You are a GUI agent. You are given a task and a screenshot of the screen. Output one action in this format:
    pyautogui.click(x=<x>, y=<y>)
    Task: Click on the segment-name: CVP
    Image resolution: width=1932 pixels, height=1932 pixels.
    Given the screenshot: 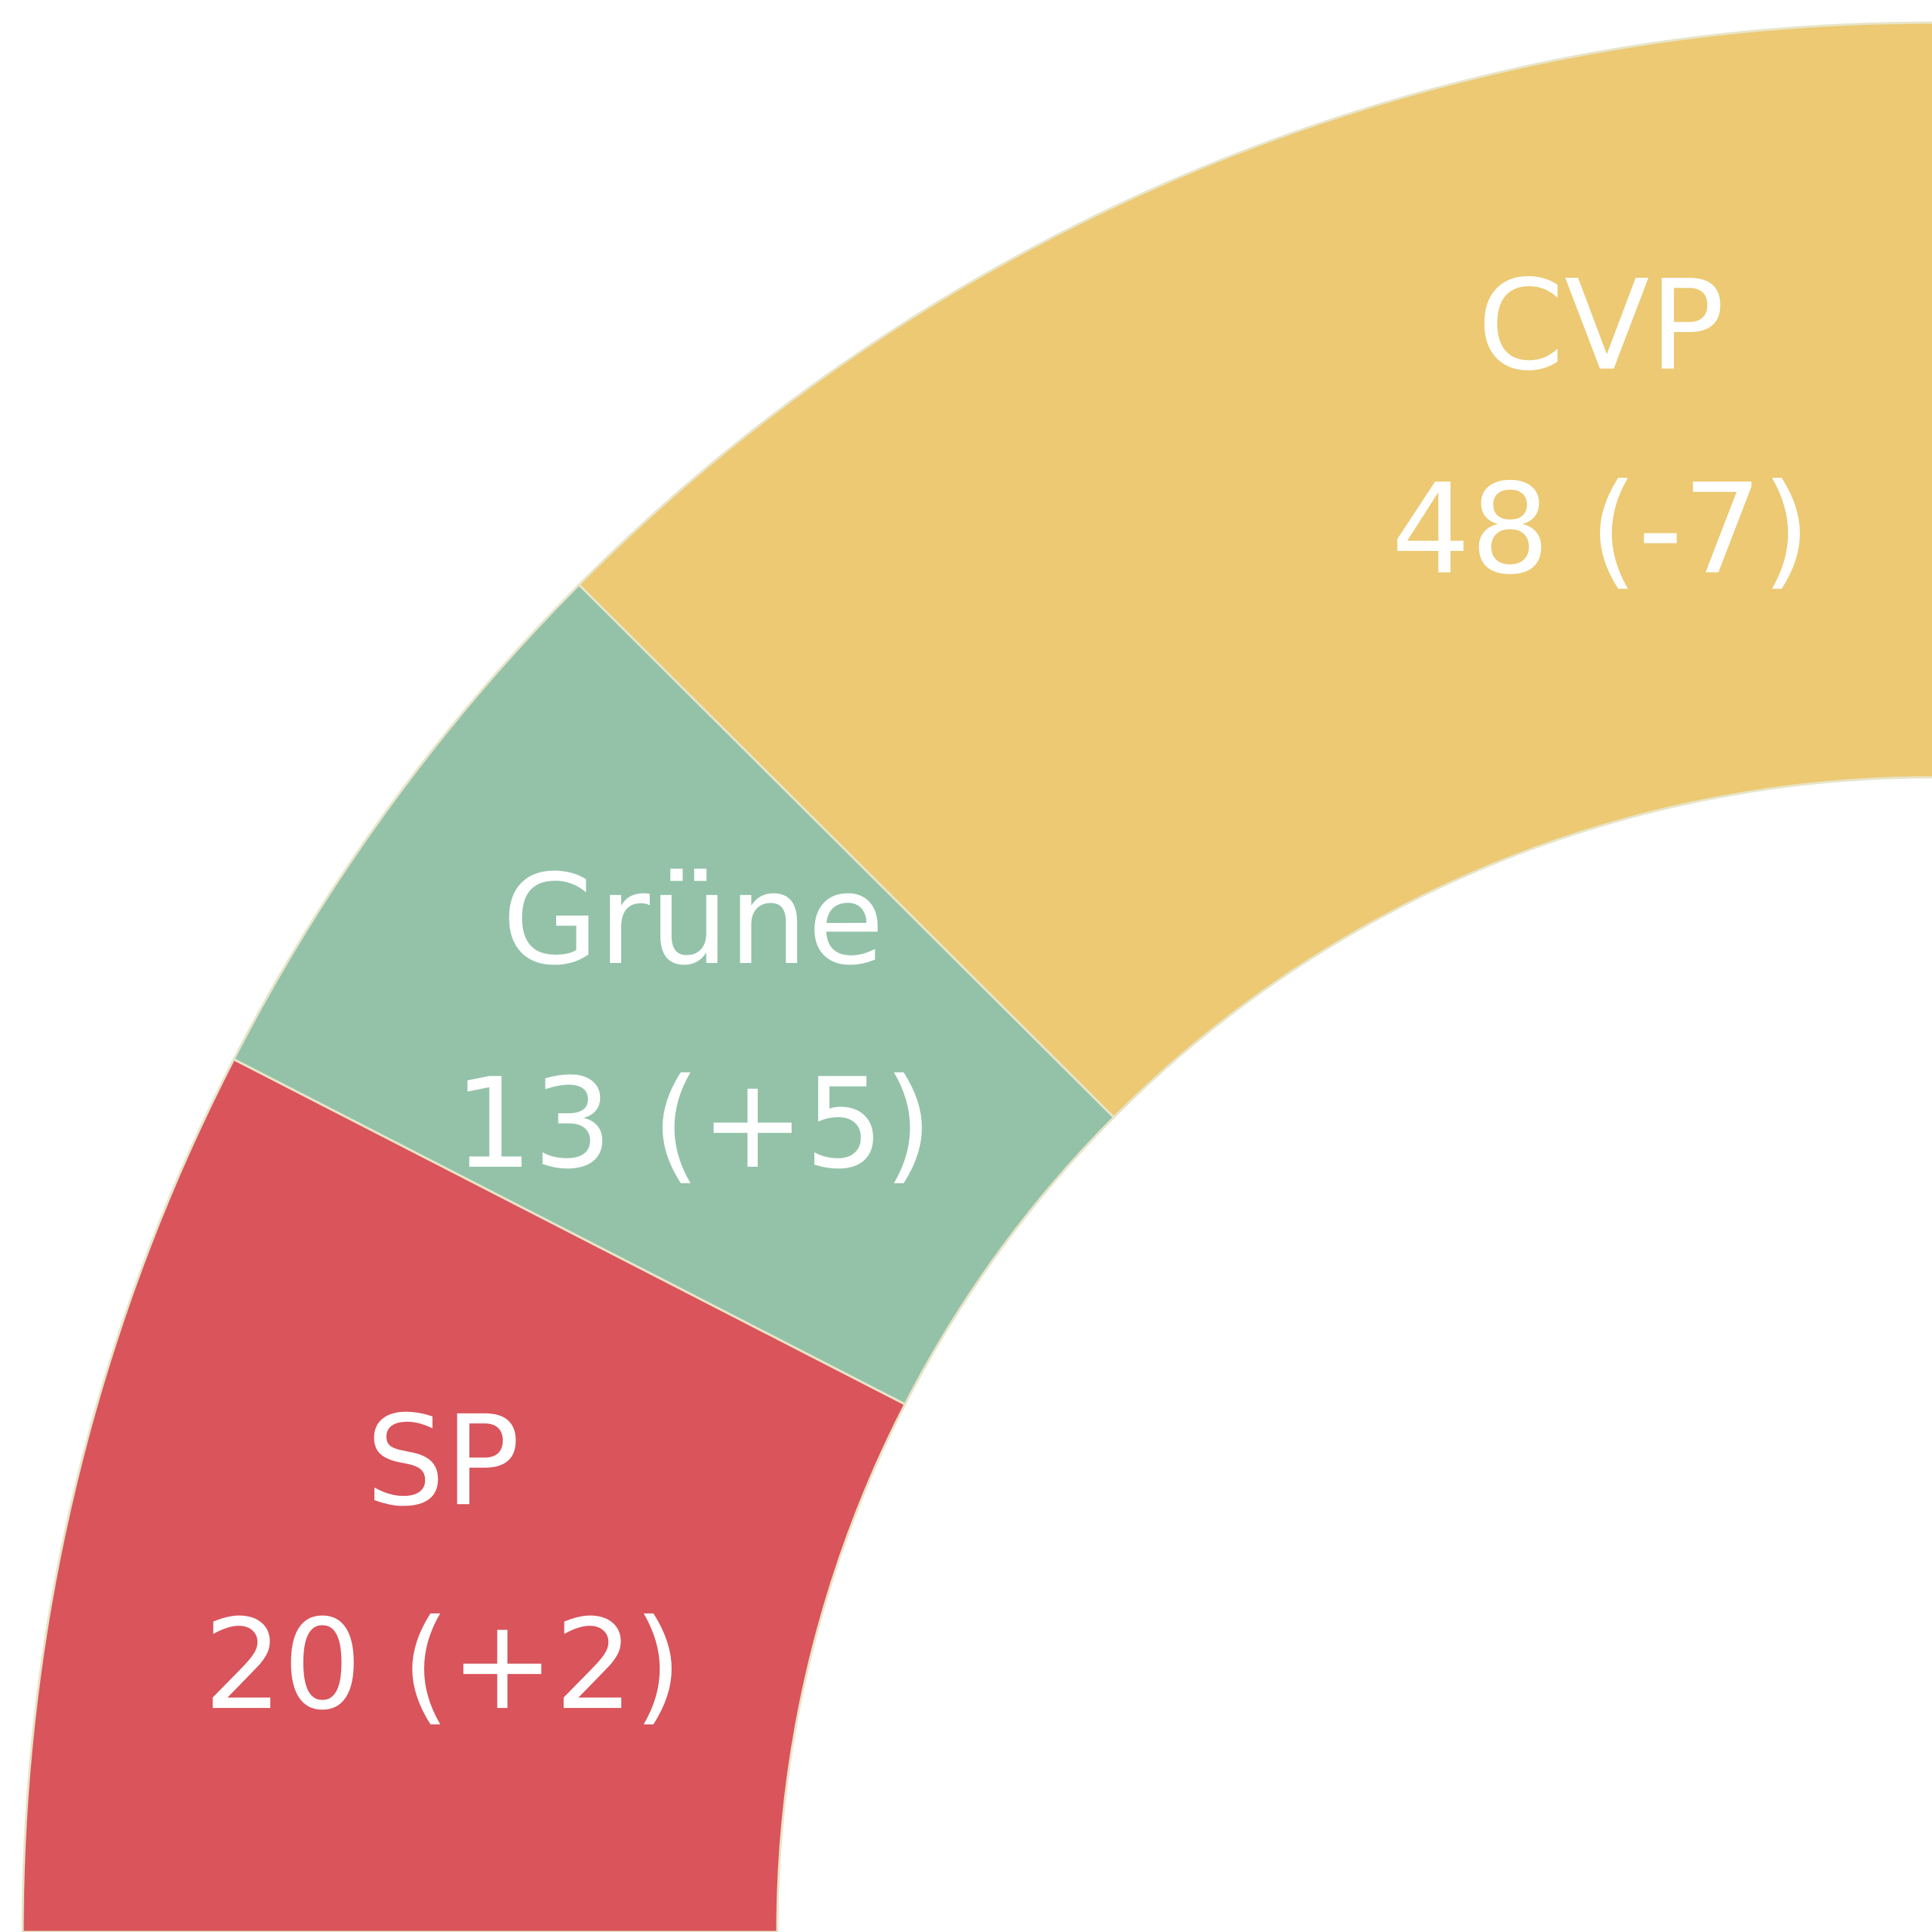 What is the action you would take?
    pyautogui.click(x=1601, y=325)
    